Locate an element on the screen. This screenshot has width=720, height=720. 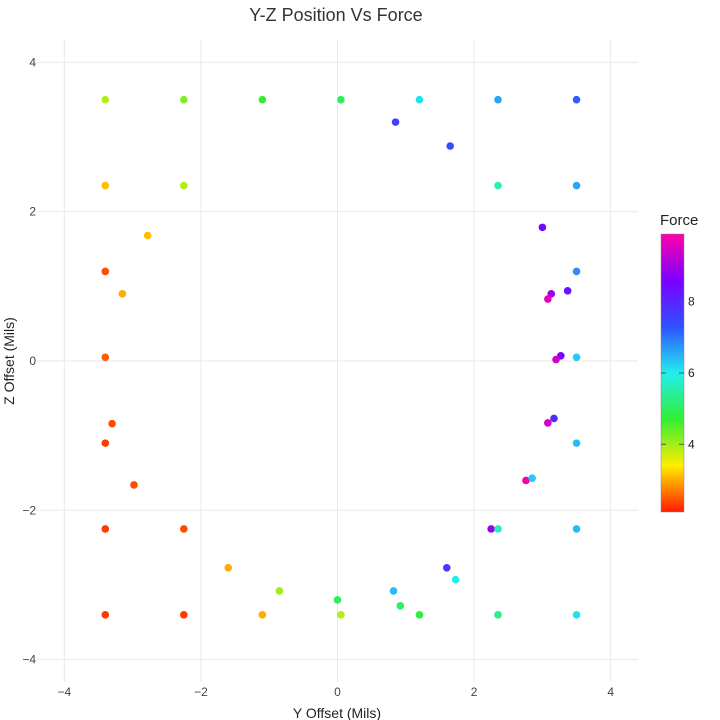
y-tick-label: 2 is located at coordinates (32, 212).